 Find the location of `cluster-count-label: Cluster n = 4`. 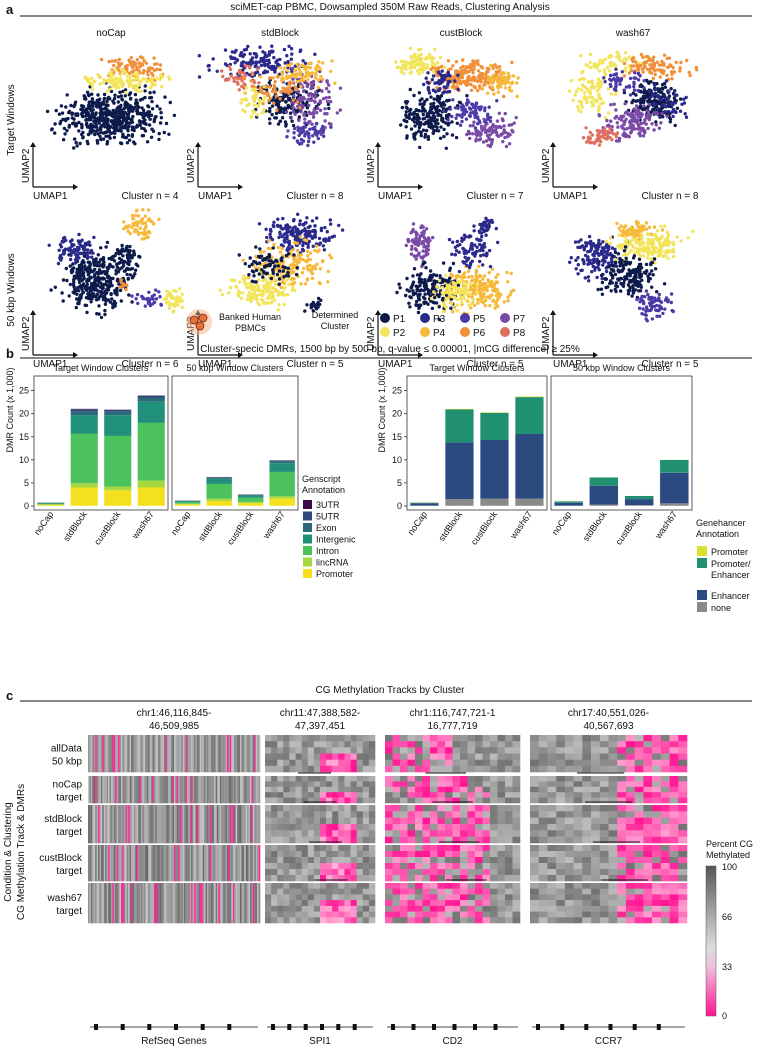

cluster-count-label: Cluster n = 4 is located at coordinates (150, 196).